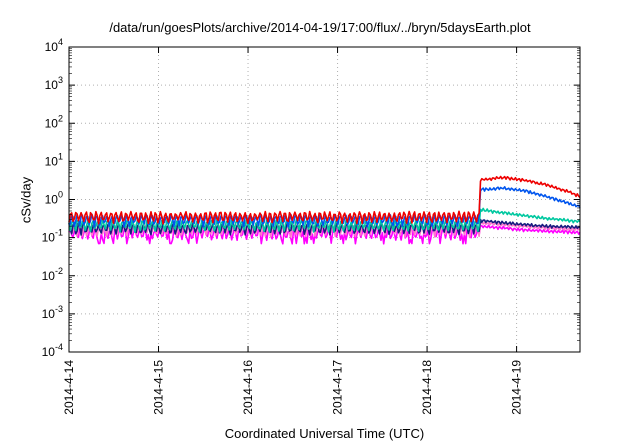 The width and height of the screenshot is (640, 448). Describe the element at coordinates (54, 45) in the screenshot. I see `y-tick-label: 10⁴` at that location.